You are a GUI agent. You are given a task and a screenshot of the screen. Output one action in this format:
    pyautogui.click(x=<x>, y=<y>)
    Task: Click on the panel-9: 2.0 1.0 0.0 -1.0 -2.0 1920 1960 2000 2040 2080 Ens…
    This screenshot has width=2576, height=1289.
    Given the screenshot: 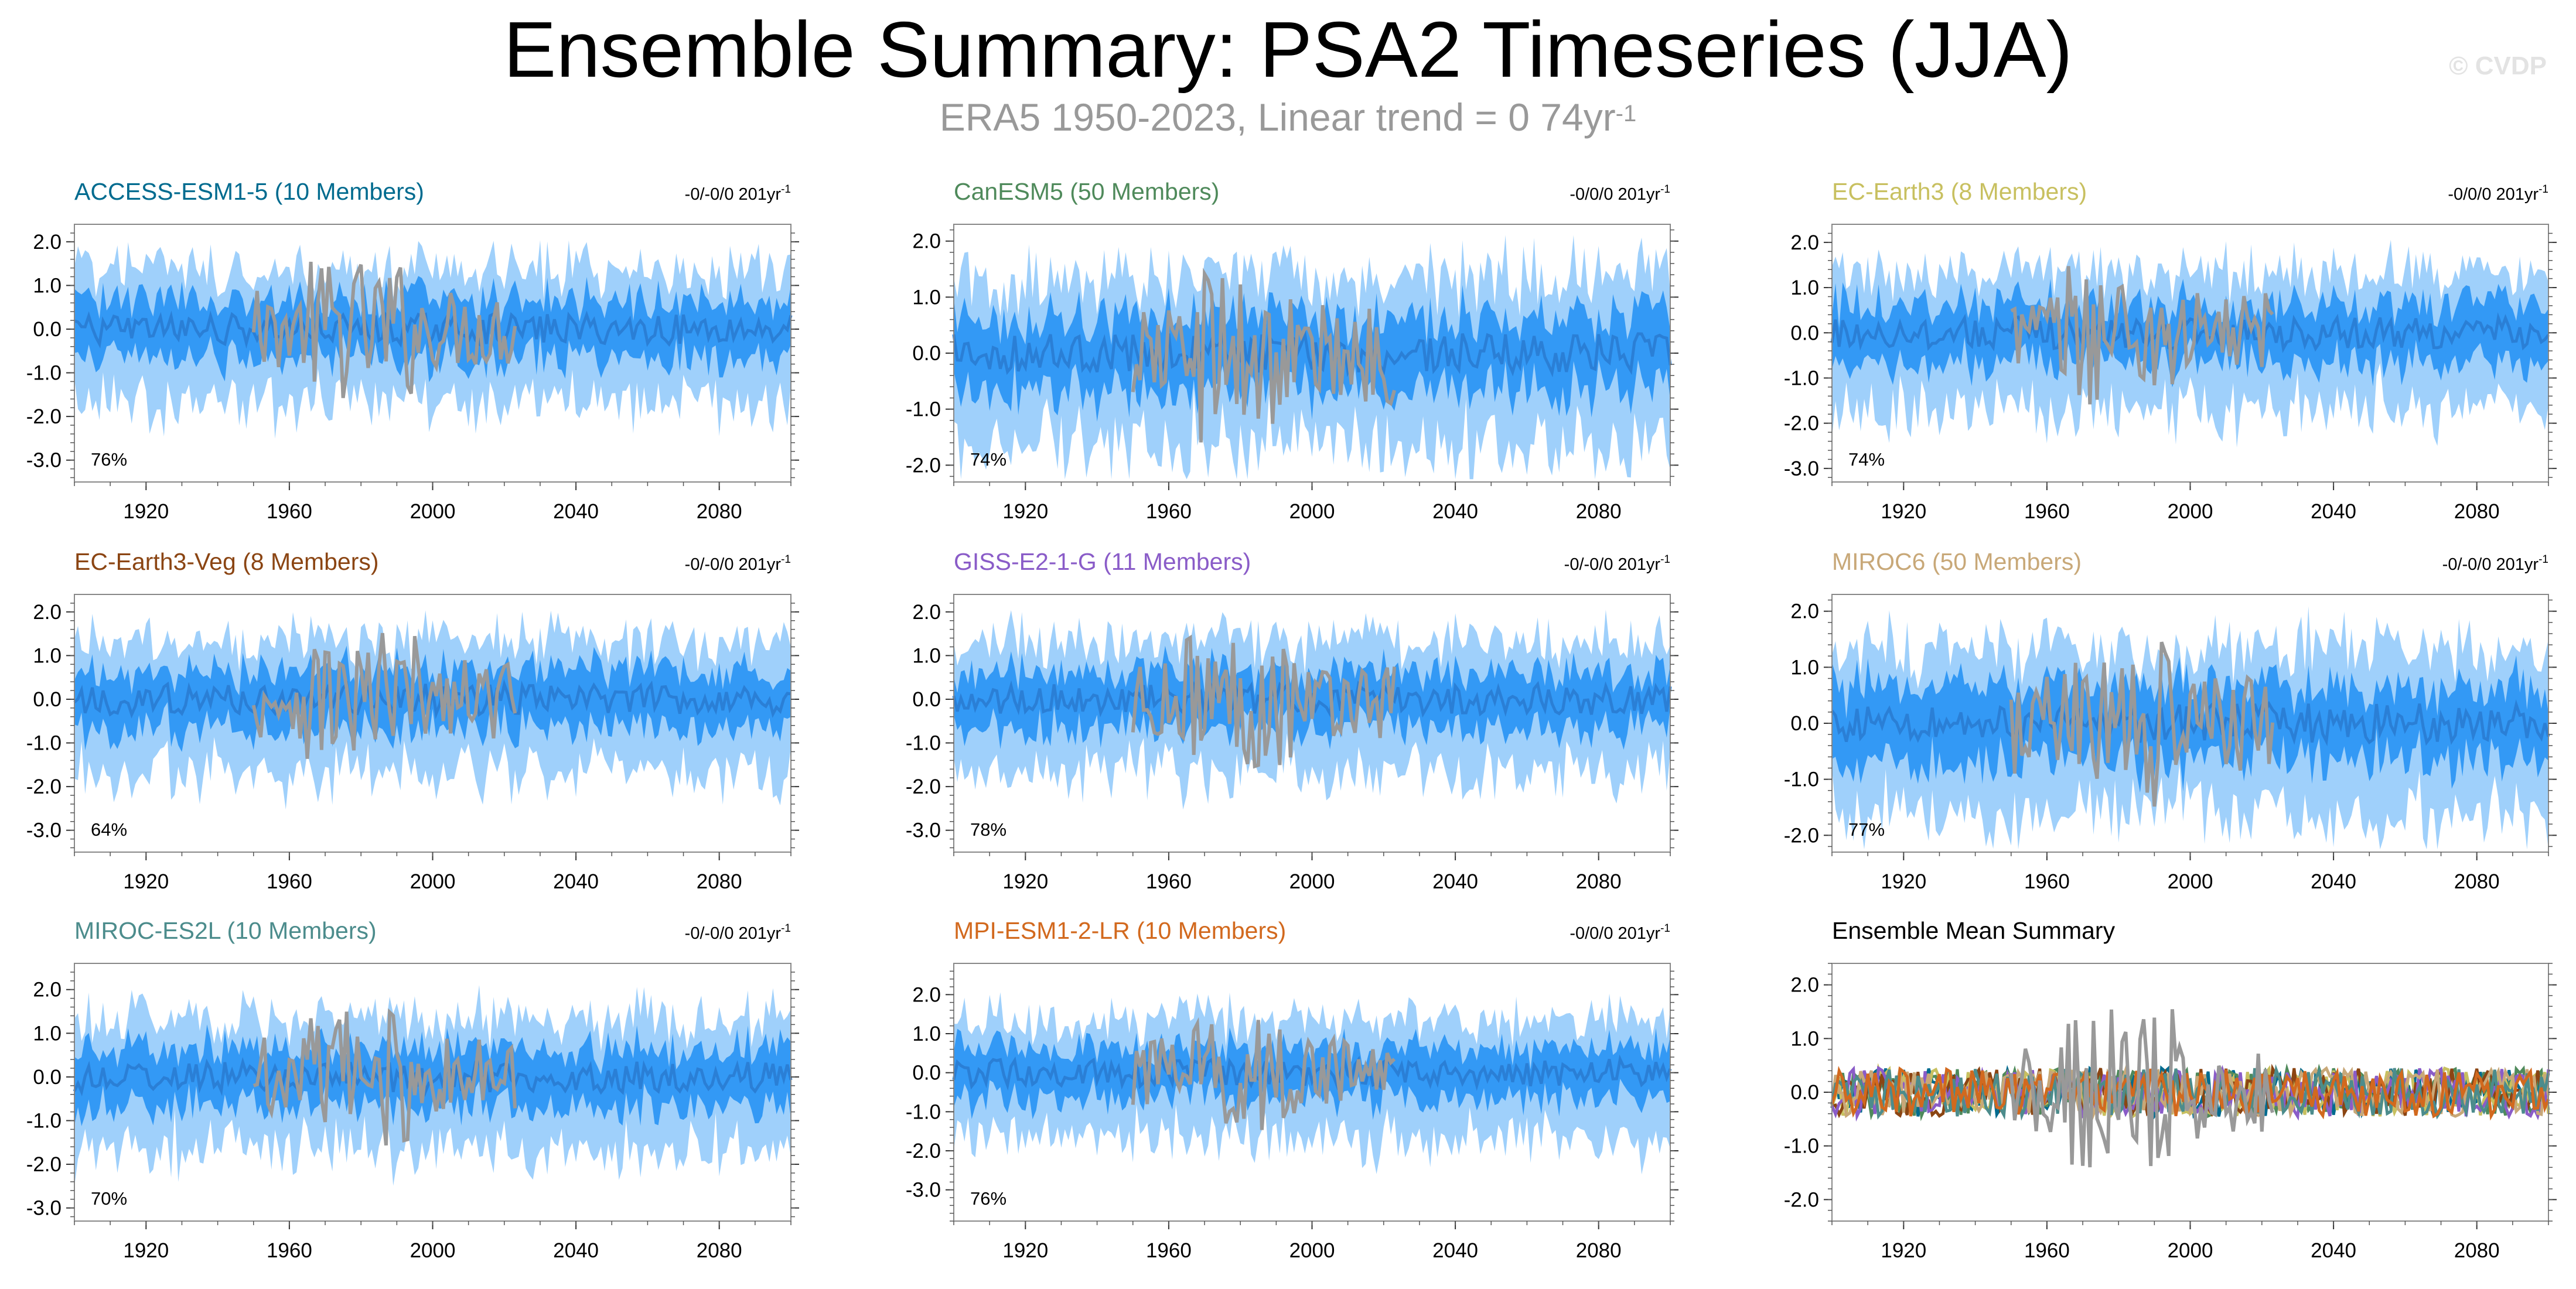 What is the action you would take?
    pyautogui.click(x=2170, y=1089)
    